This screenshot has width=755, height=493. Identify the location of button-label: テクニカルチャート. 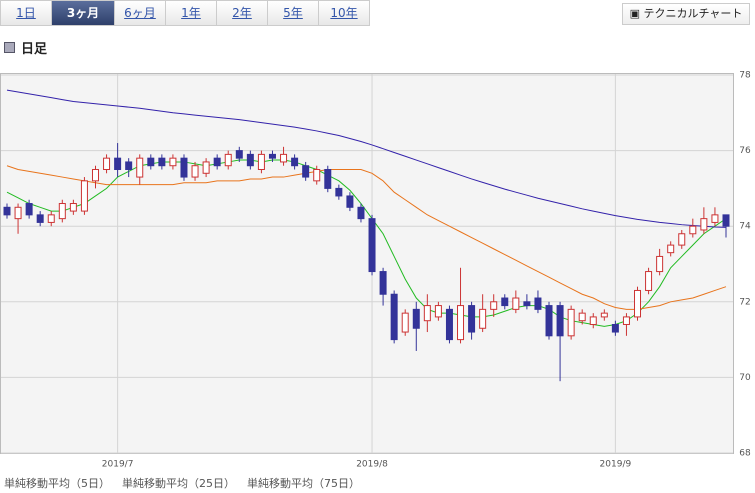
(693, 13).